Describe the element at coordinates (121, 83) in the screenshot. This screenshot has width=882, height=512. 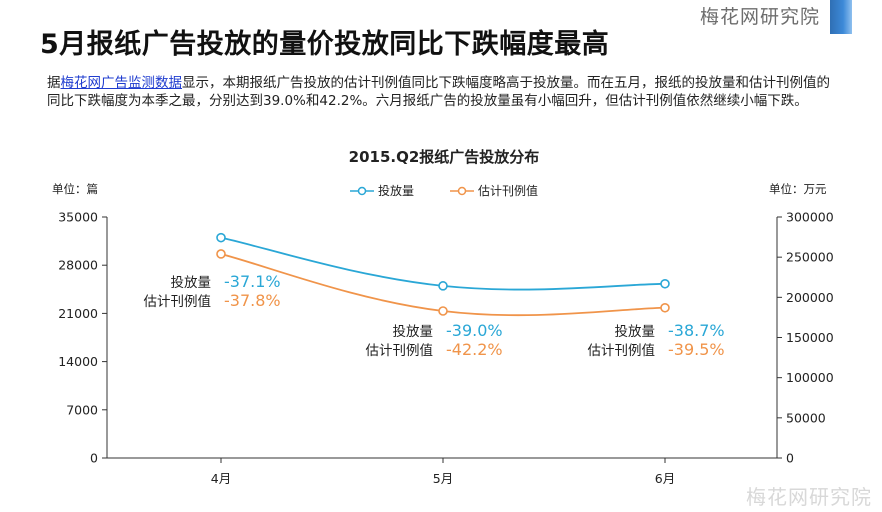
I see `monitoring-data-link: 梅花网广告监测数据` at that location.